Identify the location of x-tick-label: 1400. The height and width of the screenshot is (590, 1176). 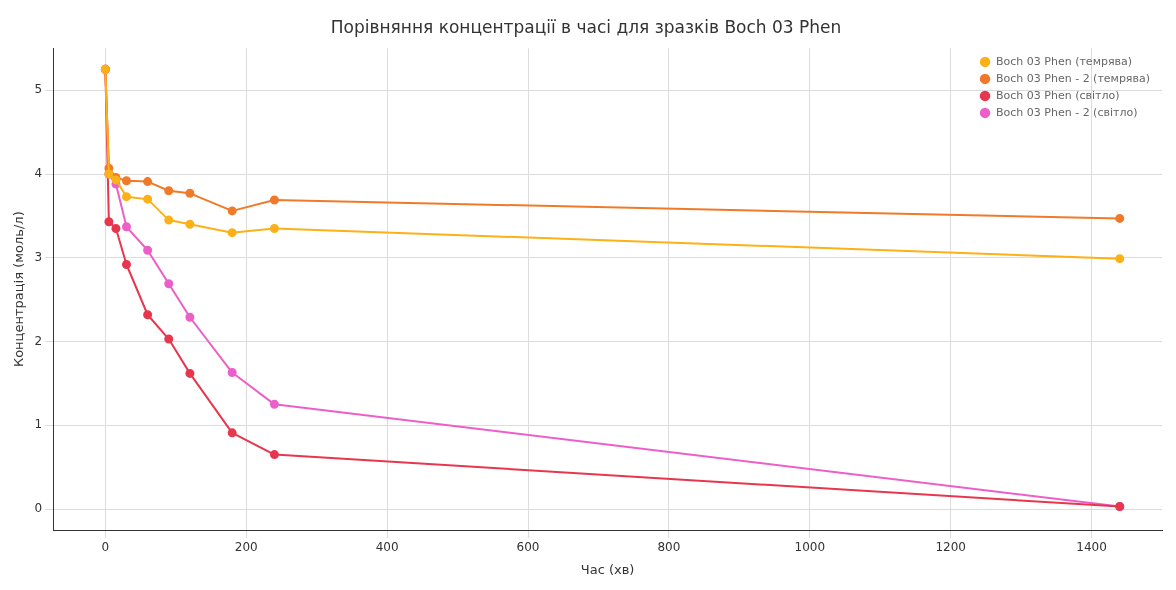
(1091, 547).